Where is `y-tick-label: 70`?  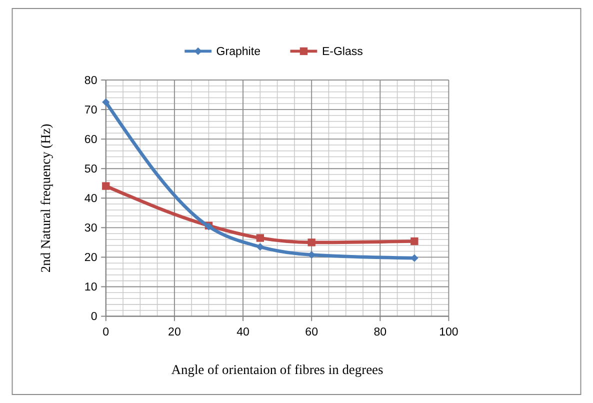
y-tick-label: 70 is located at coordinates (91, 110).